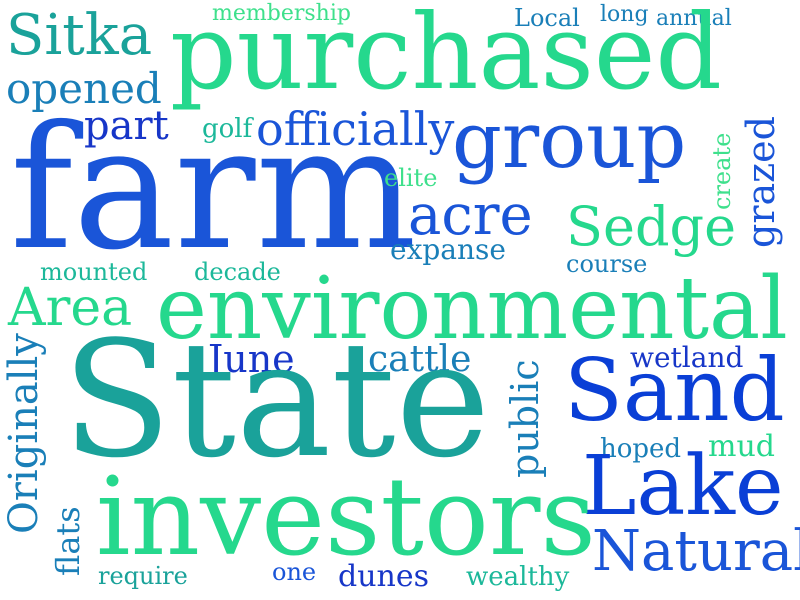 The image size is (800, 600). Describe the element at coordinates (143, 576) in the screenshot. I see `word-require: require` at that location.